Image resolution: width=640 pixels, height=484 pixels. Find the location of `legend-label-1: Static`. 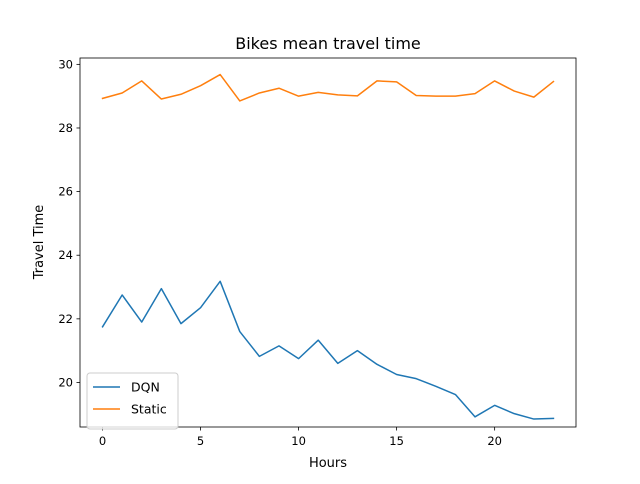

legend-label-1: Static is located at coordinates (149, 409).